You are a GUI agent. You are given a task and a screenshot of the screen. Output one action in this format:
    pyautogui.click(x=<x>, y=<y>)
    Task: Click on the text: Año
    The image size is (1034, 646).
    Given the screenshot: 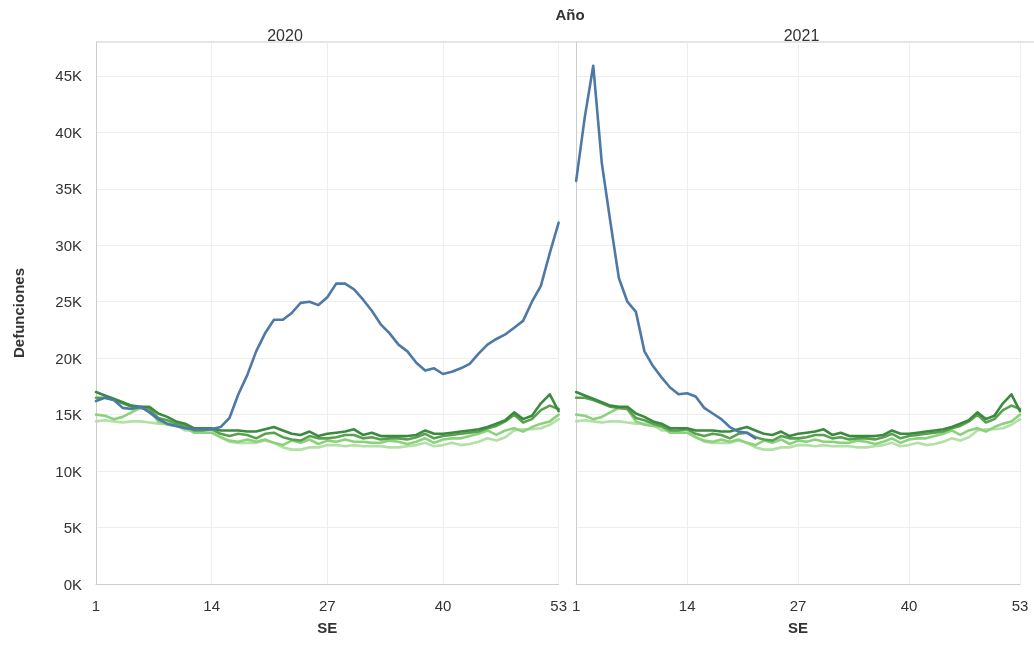 What is the action you would take?
    pyautogui.click(x=570, y=14)
    